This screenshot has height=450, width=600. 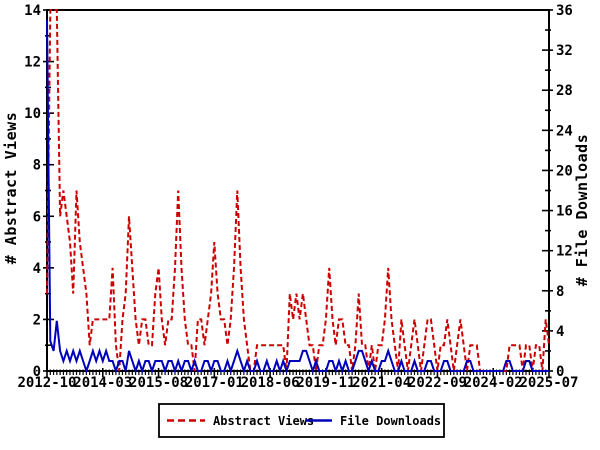 What do you see at coordinates (564, 11) in the screenshot?
I see `y-right-tick-label: 36` at bounding box center [564, 11].